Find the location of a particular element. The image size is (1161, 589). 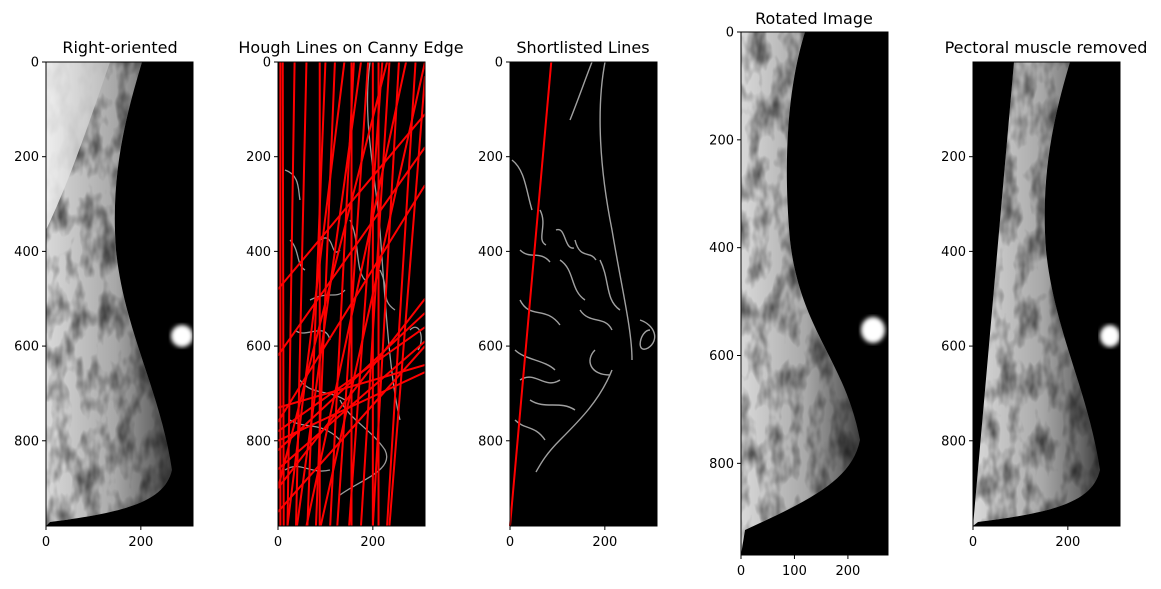

panel-title: Rotated Image is located at coordinates (814, 18).